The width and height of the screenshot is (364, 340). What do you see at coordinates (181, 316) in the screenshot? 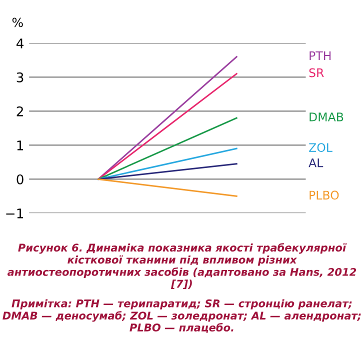
I see `text: Примітка: PTH — терипаратид; SR — стронцію ранелат; DMAB — деносумаб; ZOL — золедронат; AL — алендронат; PLBO — плацебо.` at bounding box center [181, 316].